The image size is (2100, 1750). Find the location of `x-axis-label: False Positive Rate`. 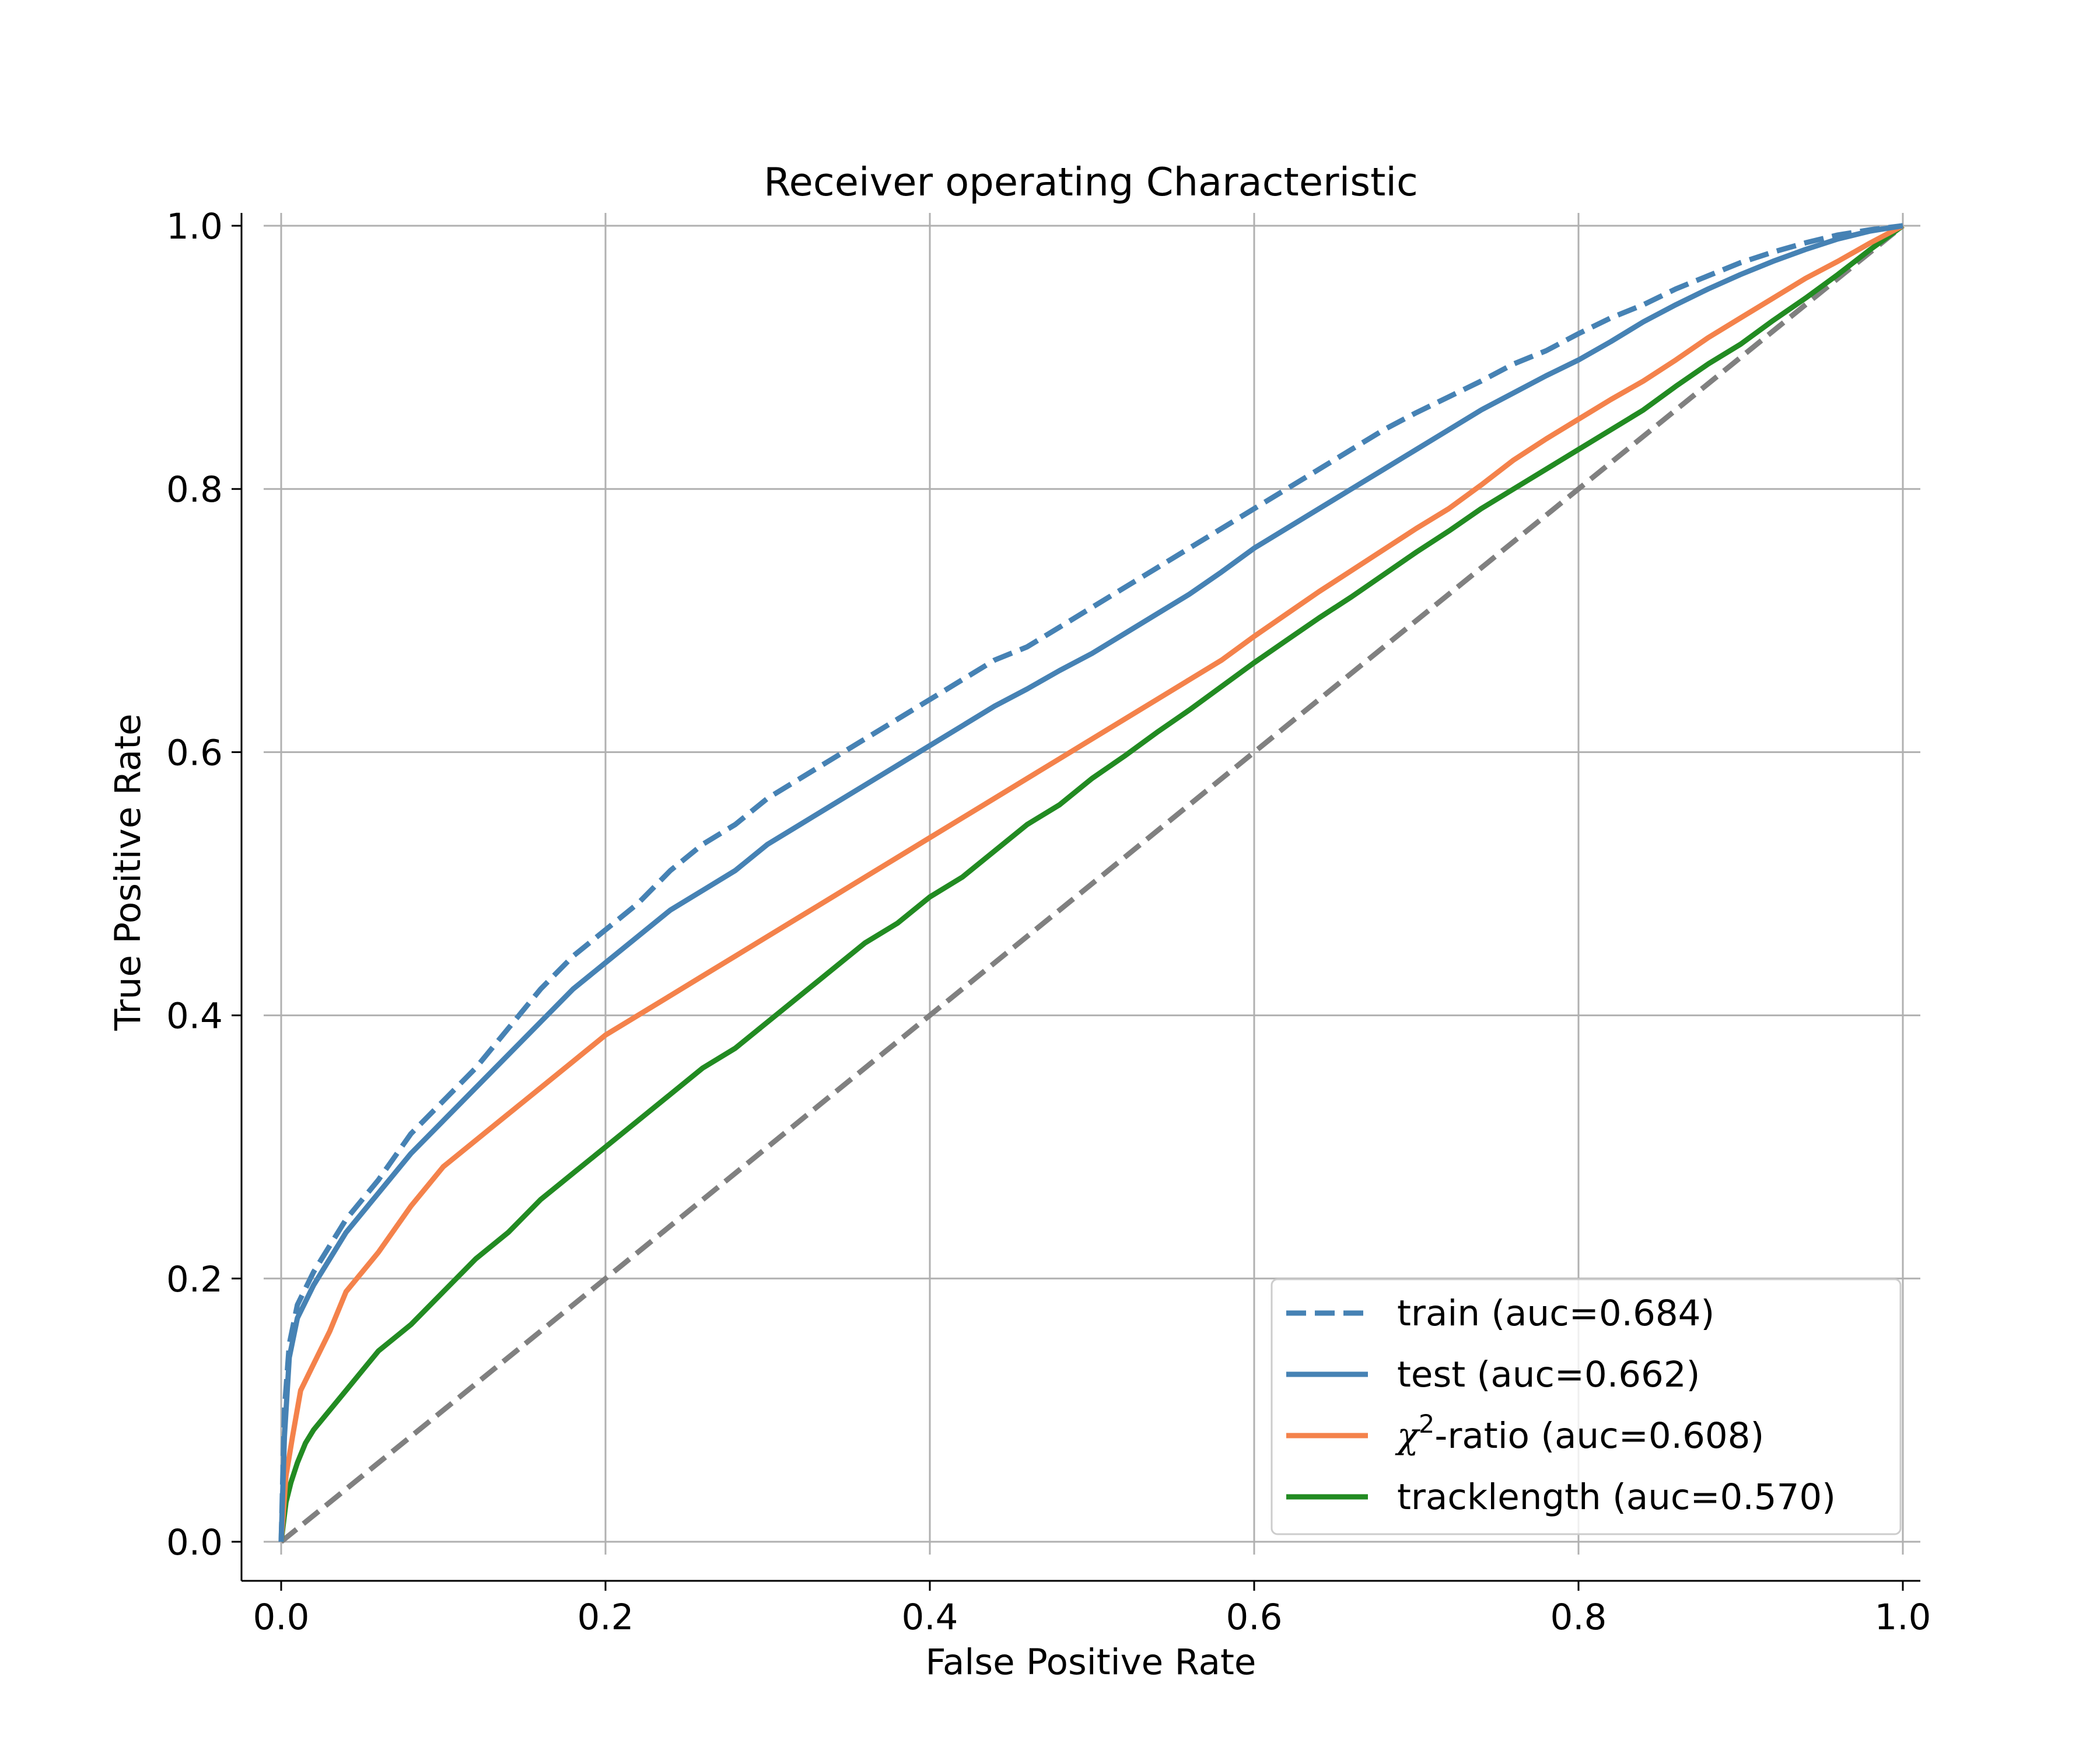

x-axis-label: False Positive Rate is located at coordinates (1091, 1662).